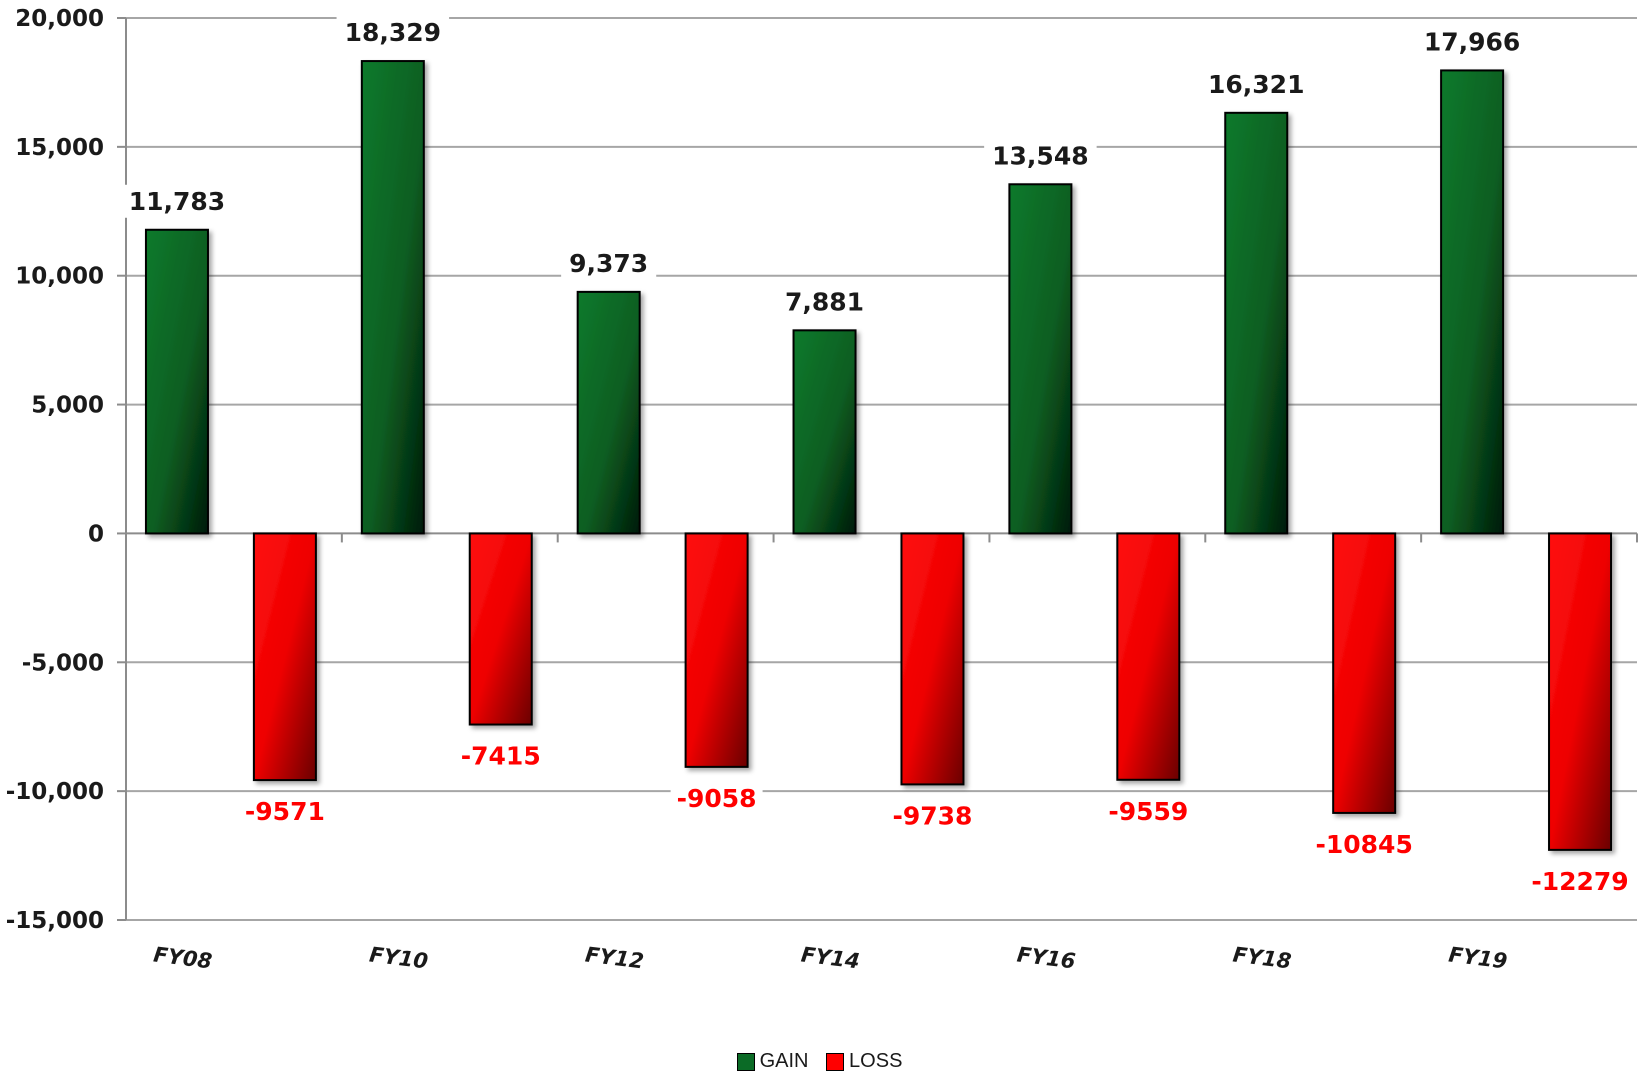 This screenshot has height=1077, width=1639. Describe the element at coordinates (608, 412) in the screenshot. I see `bar-gain-FY12` at that location.